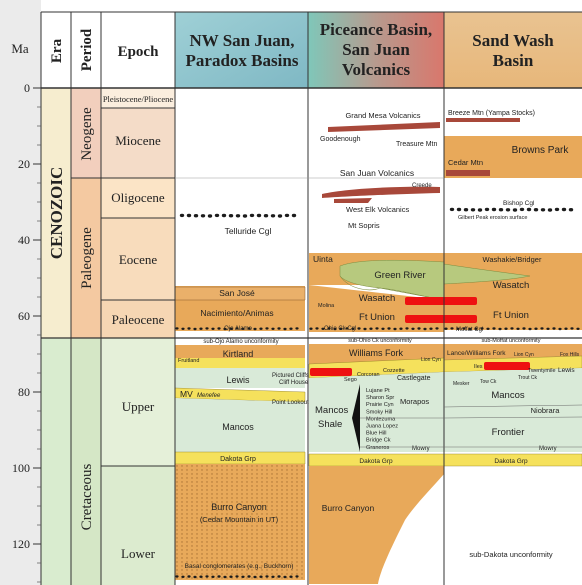 This screenshot has width=582, height=585. Describe the element at coordinates (382, 427) in the screenshot. I see `col2-shale-member: Juana Lopez` at that location.